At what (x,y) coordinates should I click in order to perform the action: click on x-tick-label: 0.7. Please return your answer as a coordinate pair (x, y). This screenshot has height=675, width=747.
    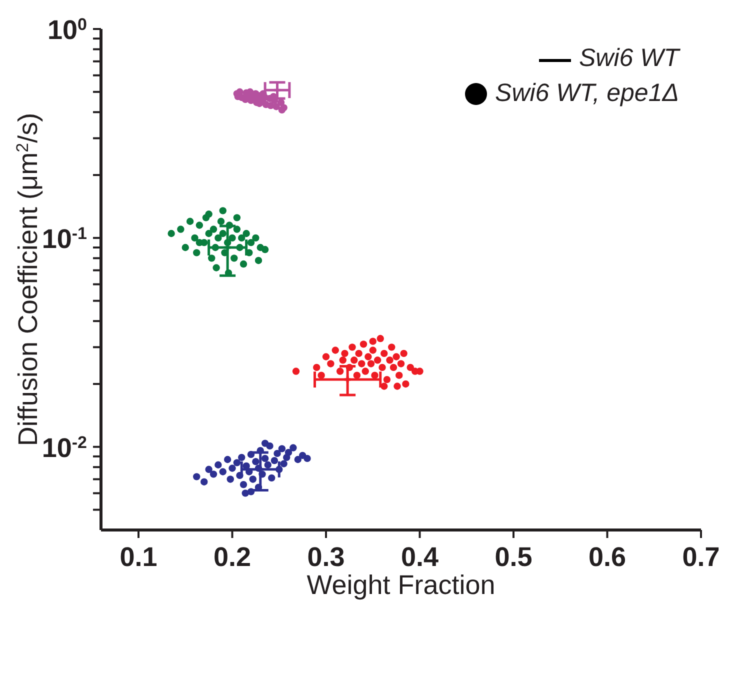
    Looking at the image, I should click on (701, 557).